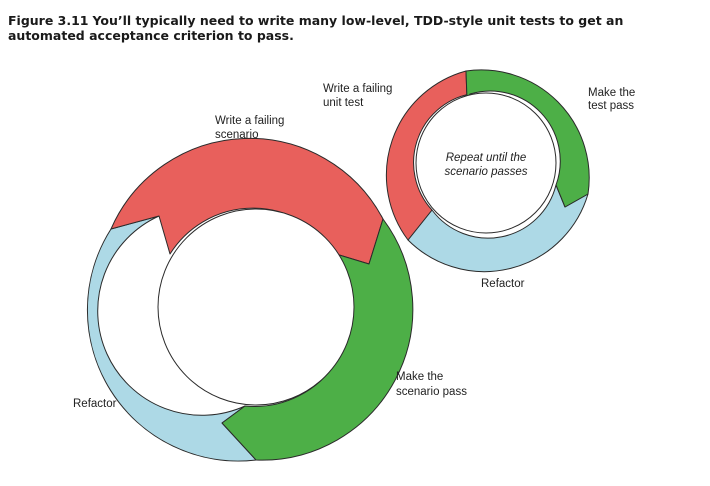 The image size is (710, 486). What do you see at coordinates (95, 404) in the screenshot?
I see `large-refactor-label: Refactor` at bounding box center [95, 404].